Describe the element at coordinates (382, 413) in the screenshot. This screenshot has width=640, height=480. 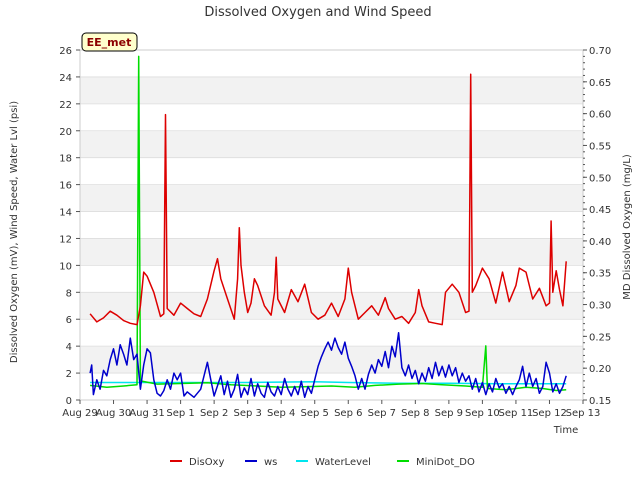
I see `x-tick-label: Sep 7` at that location.